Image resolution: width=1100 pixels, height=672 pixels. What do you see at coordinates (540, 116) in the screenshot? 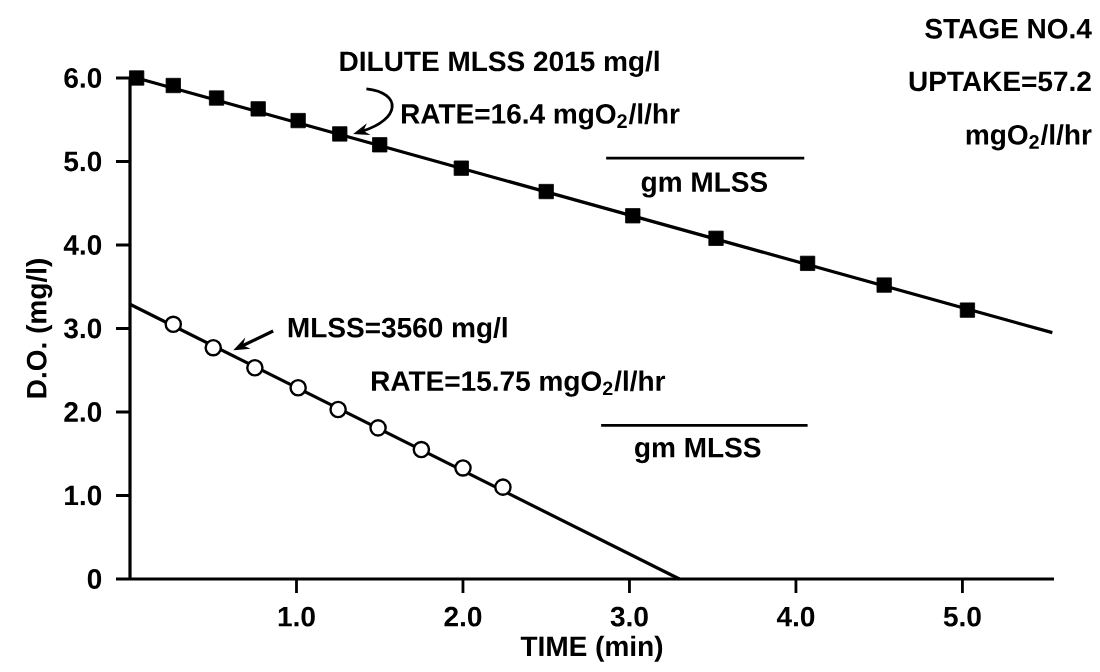
I see `annotation: RATE=16.4 mgO$_{2}$/l/hr` at bounding box center [540, 116].